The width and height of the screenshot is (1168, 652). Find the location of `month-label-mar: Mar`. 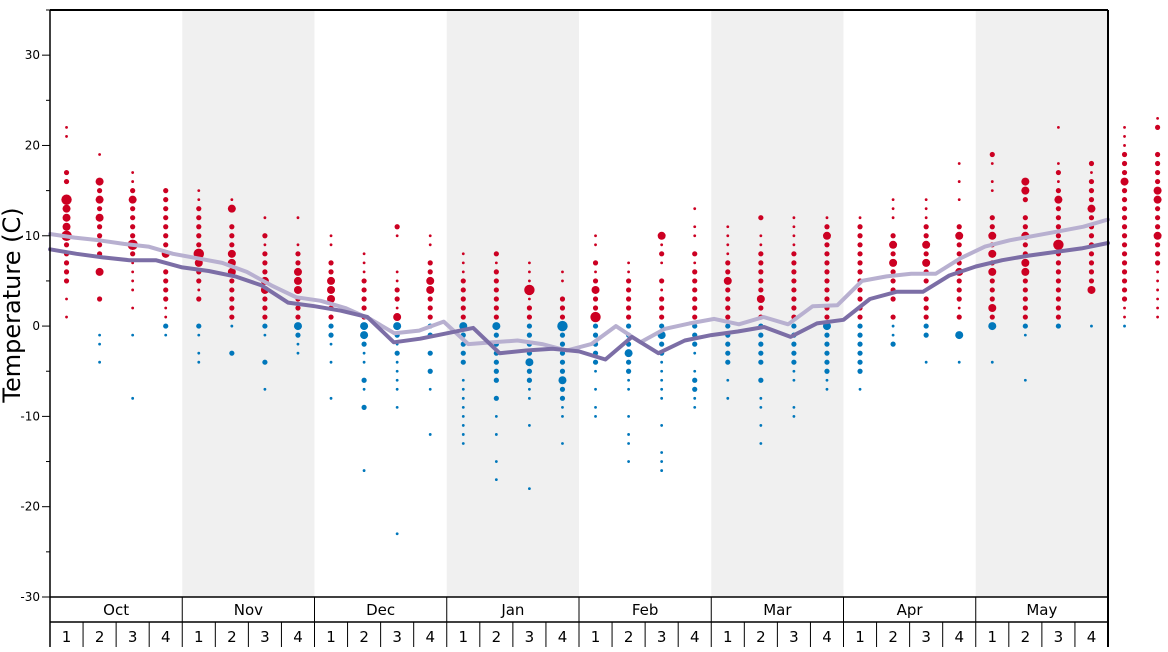

month-label-mar: Mar is located at coordinates (777, 610).